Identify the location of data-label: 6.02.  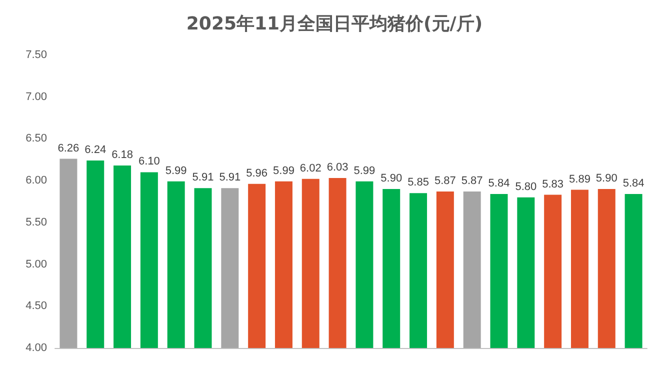
(311, 168).